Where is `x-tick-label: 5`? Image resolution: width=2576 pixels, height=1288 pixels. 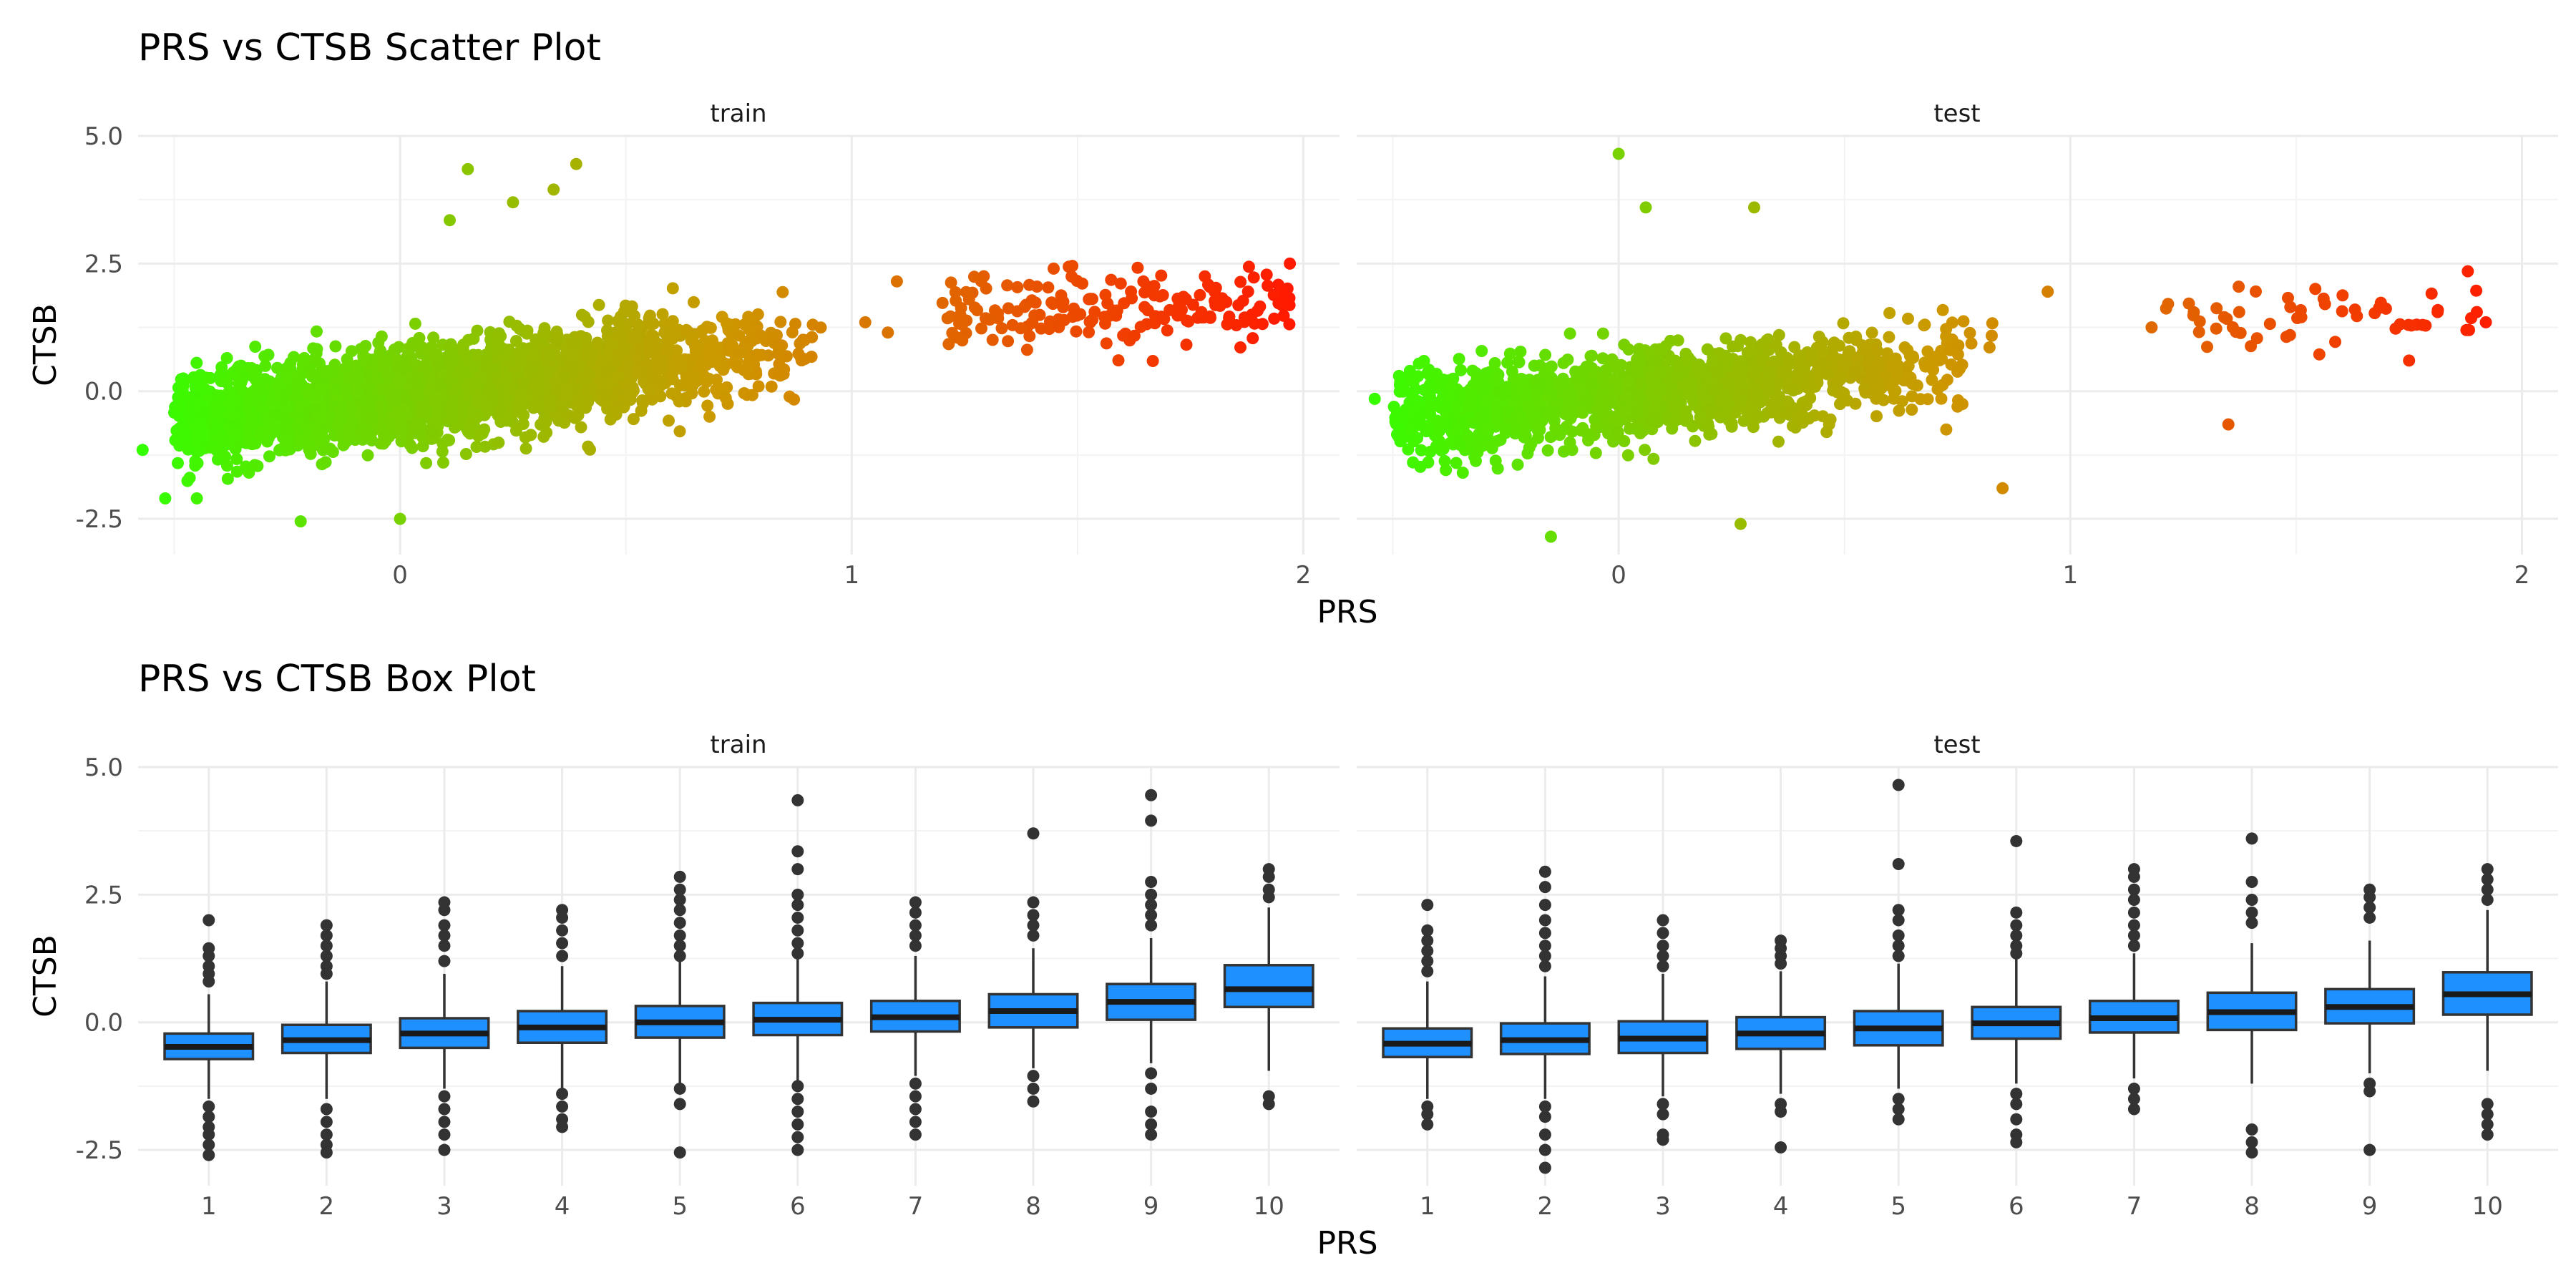
x-tick-label: 5 is located at coordinates (1898, 1206).